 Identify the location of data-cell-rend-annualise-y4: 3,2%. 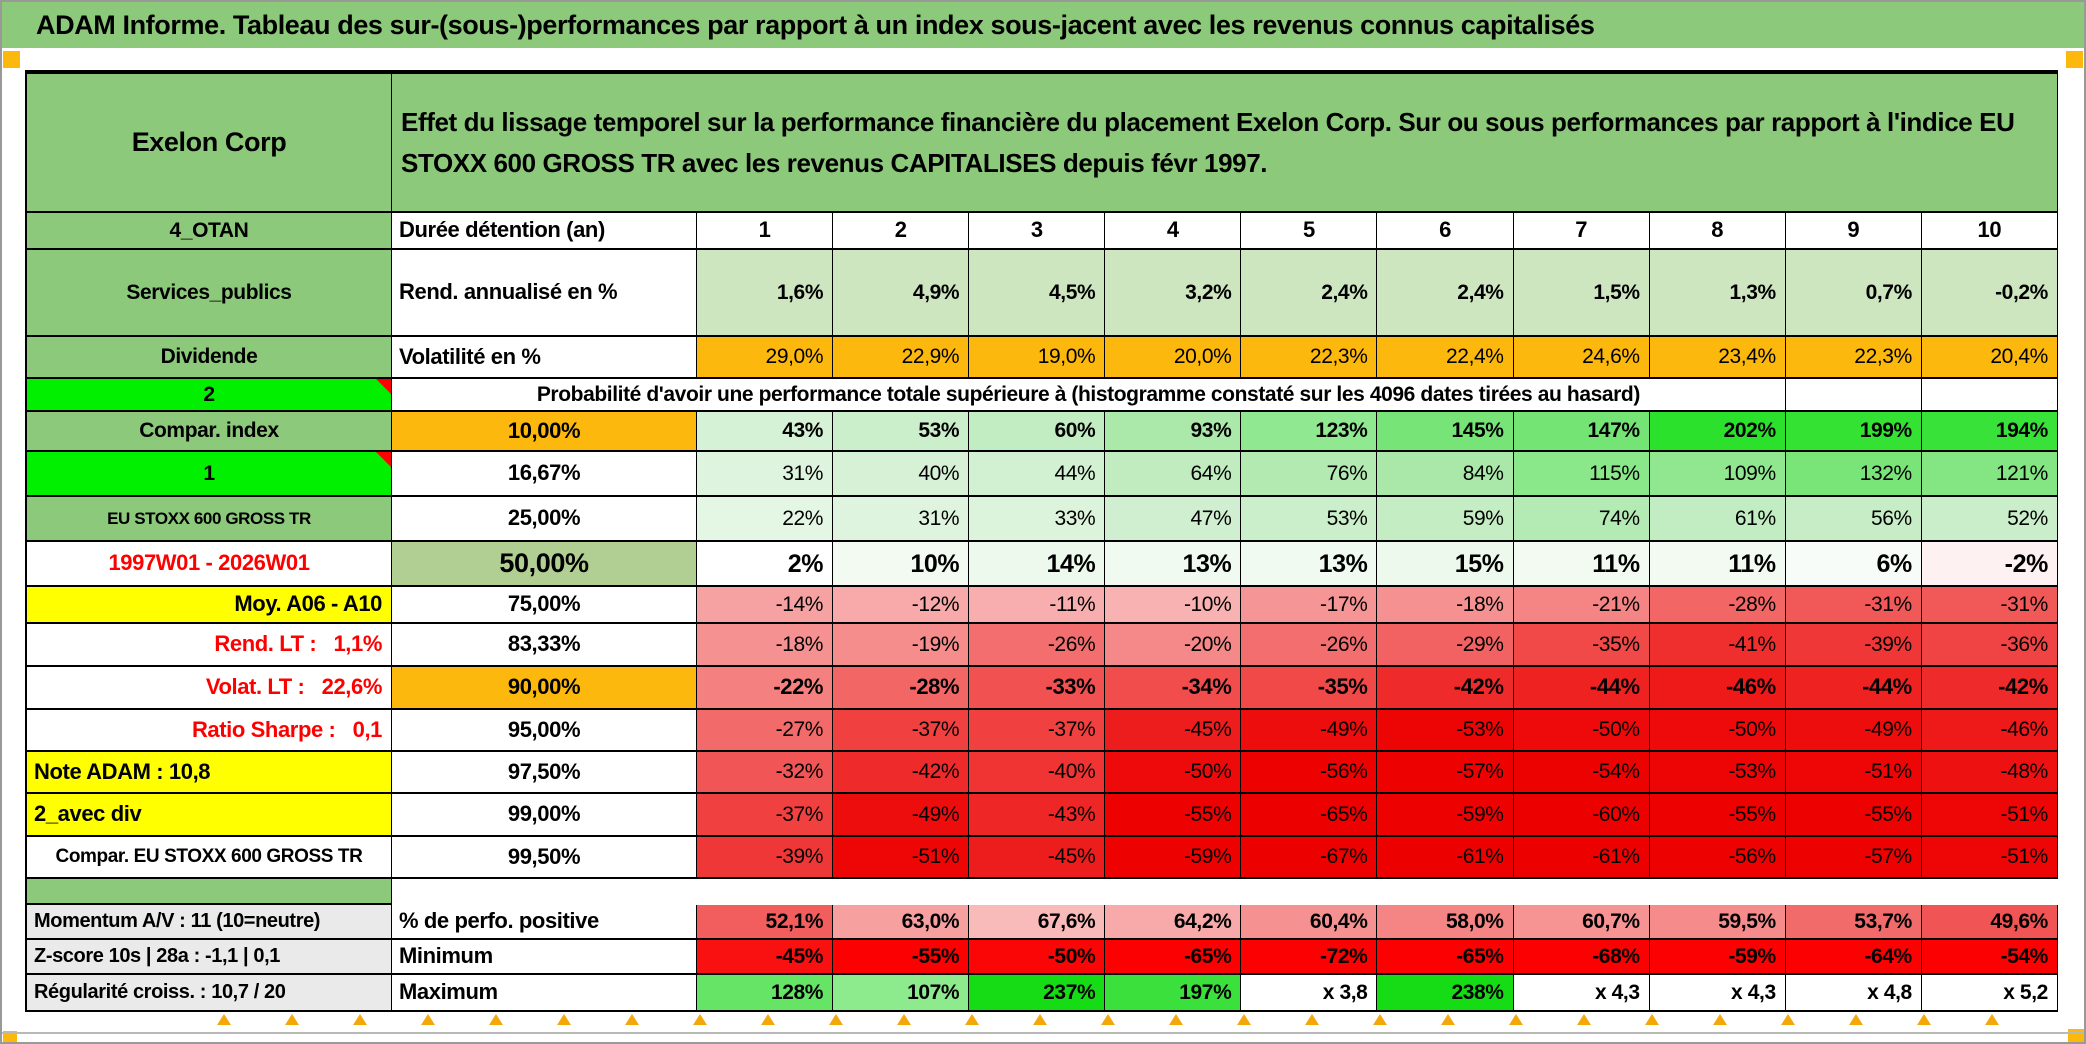
(1173, 293).